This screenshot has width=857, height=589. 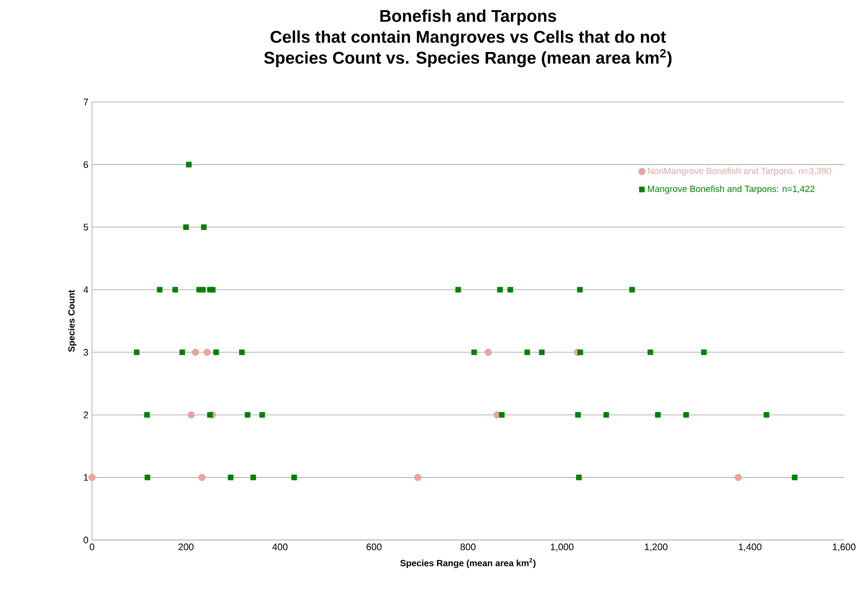 What do you see at coordinates (86, 477) in the screenshot?
I see `y-tick-label: 1` at bounding box center [86, 477].